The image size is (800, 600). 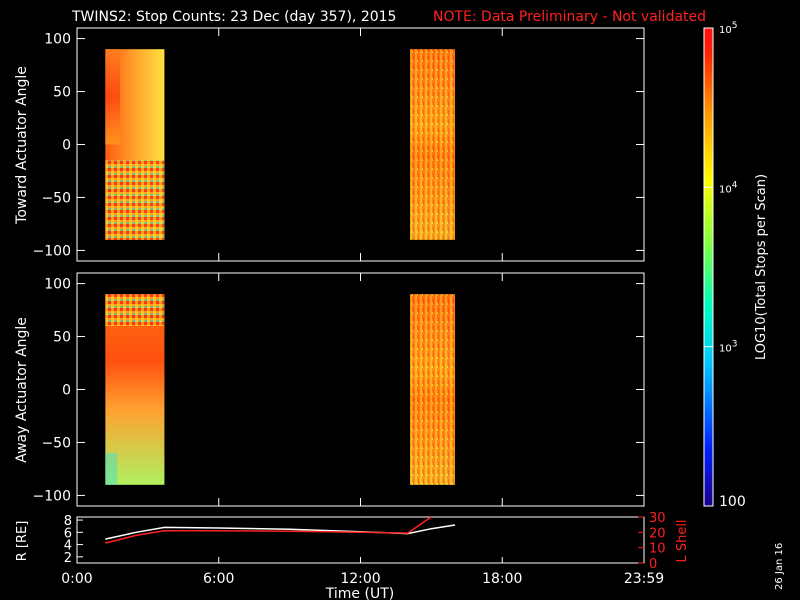 I want to click on colorbar-gradient, so click(x=708, y=267).